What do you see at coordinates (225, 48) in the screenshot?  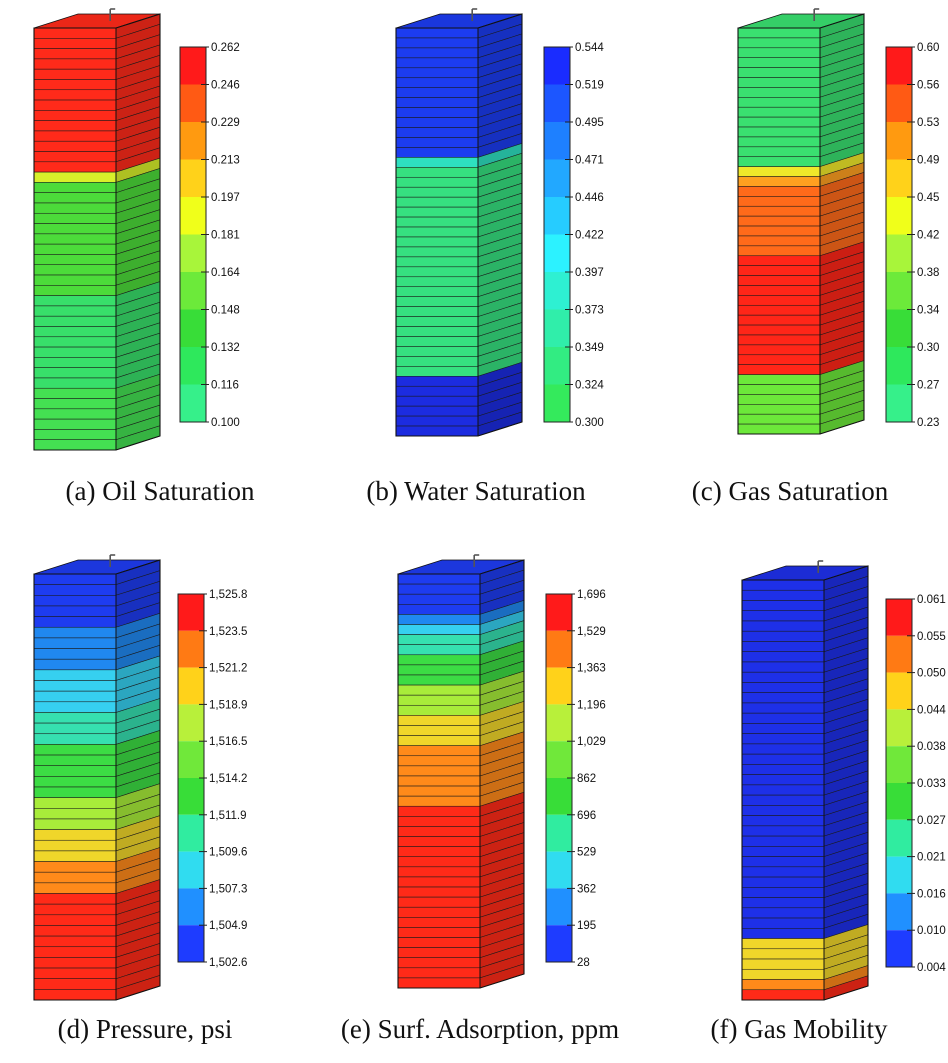 I see `colorbar-tick-label: 0.262` at bounding box center [225, 48].